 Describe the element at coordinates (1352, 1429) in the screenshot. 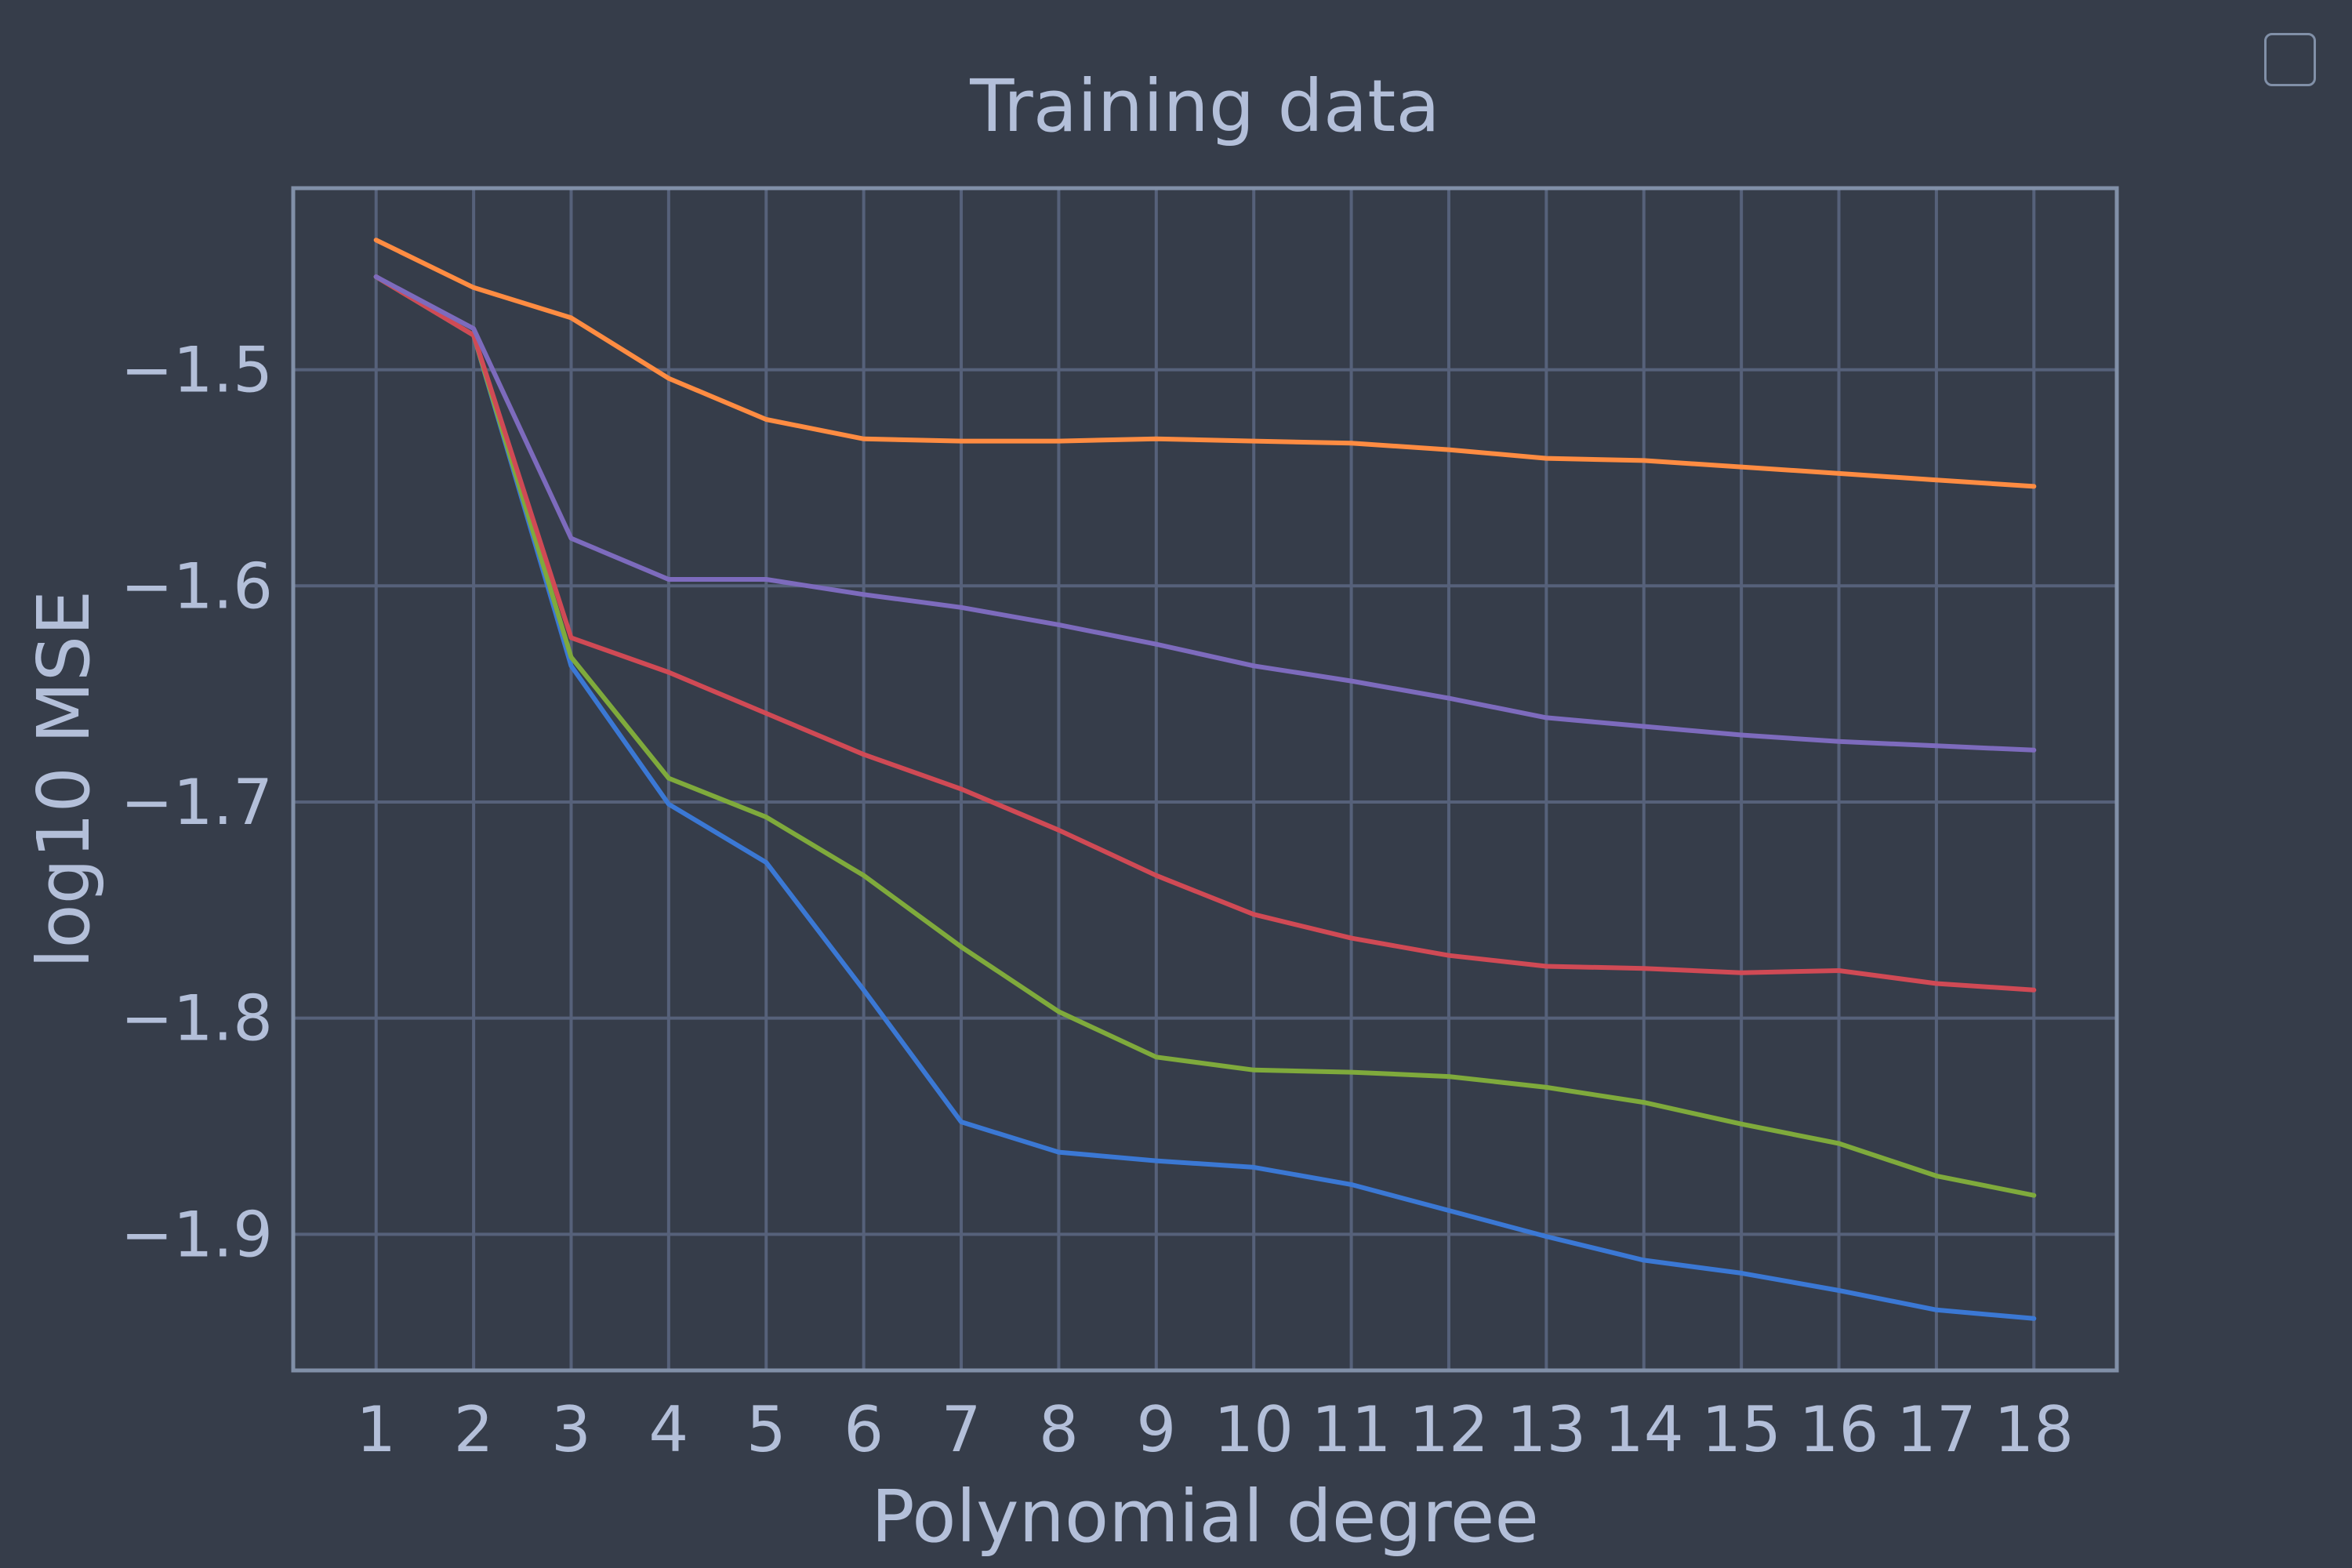

I see `x-tick-label: 11` at that location.